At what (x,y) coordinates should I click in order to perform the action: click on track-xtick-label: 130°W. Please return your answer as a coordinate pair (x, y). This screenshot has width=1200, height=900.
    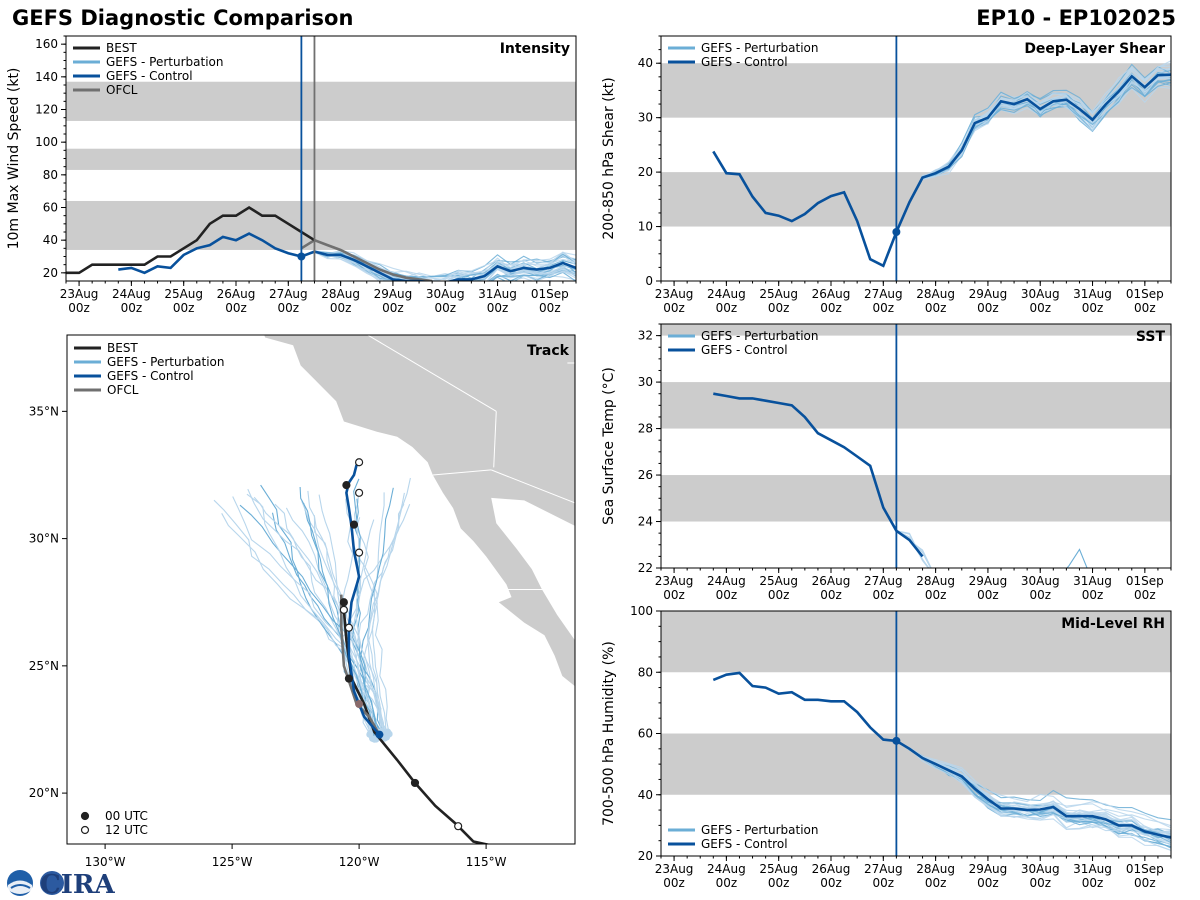
    Looking at the image, I should click on (105, 862).